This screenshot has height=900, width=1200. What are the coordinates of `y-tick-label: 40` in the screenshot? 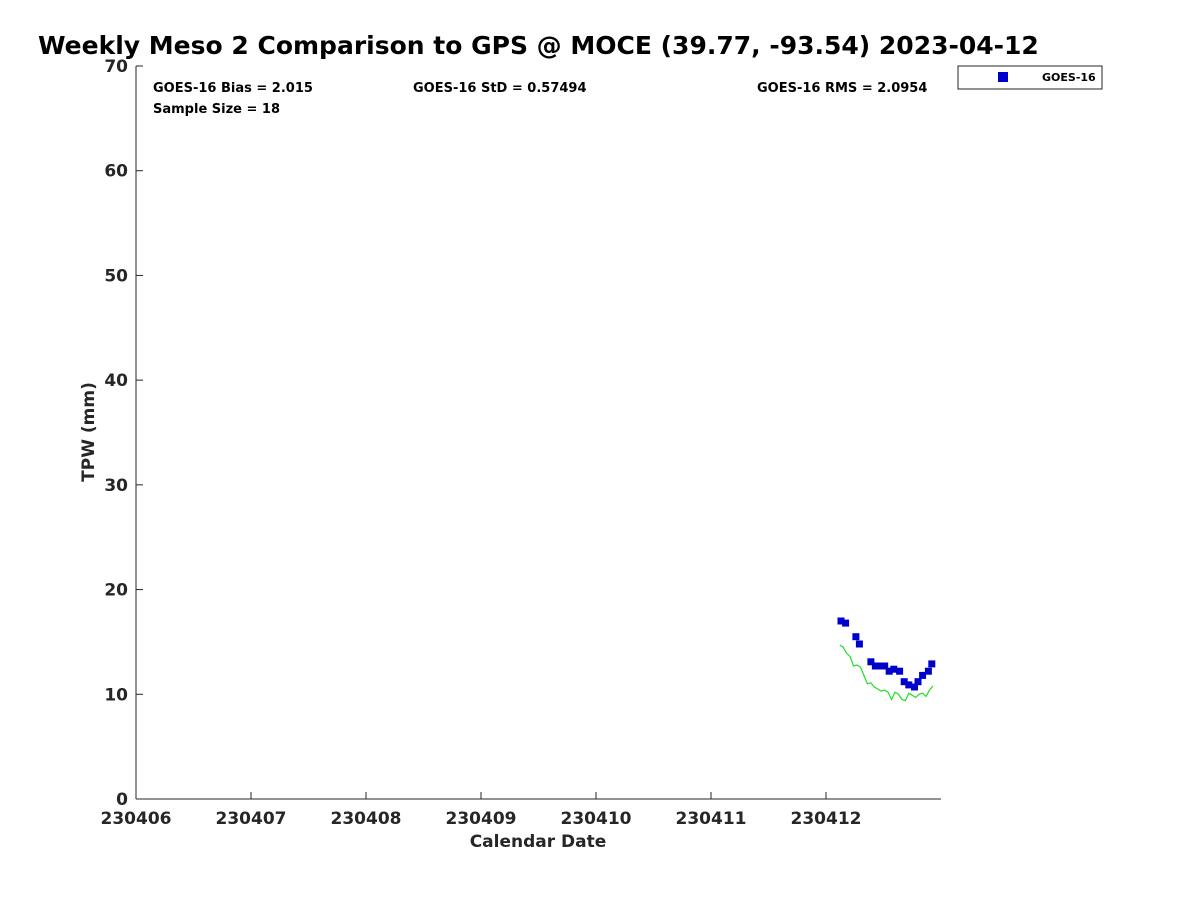 It's located at (116, 381).